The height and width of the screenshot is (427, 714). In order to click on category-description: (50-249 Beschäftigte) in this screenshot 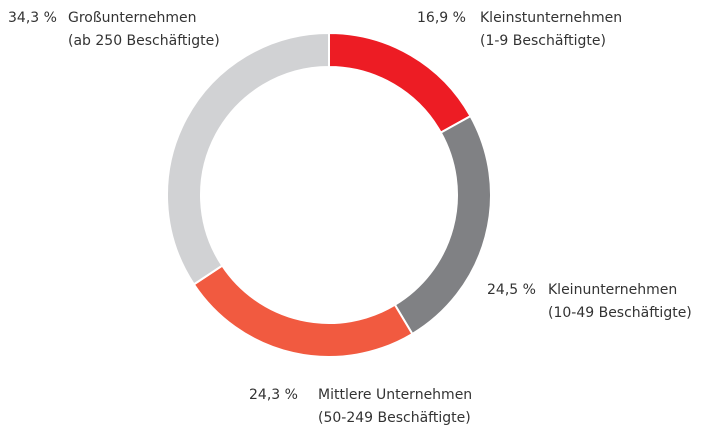, I will do `click(394, 418)`.